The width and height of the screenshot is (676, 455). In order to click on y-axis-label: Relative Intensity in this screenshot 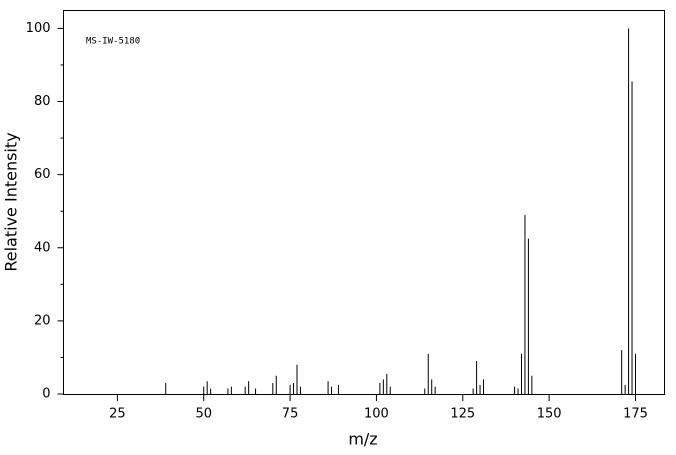, I will do `click(11, 201)`.